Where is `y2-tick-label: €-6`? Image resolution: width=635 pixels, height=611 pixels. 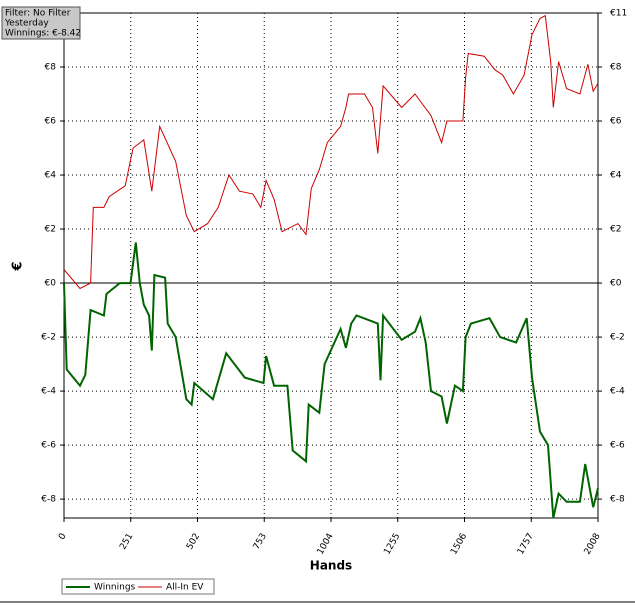
y2-tick-label: €-6 is located at coordinates (617, 446).